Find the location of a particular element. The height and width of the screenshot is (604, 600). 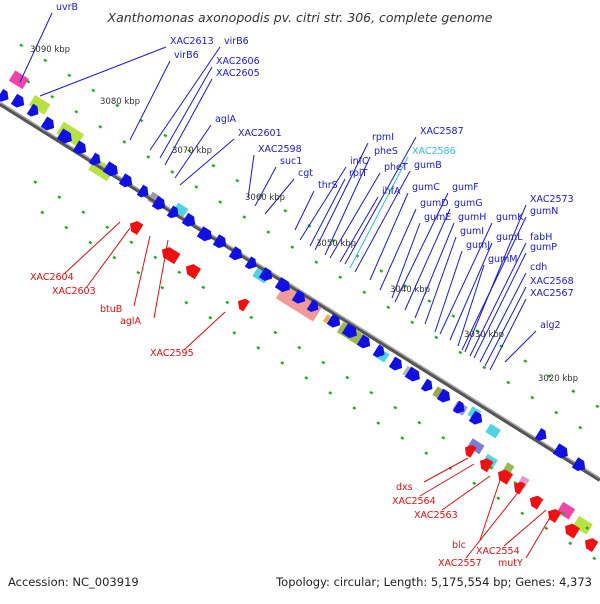

gene-label: aglA is located at coordinates (130, 321).